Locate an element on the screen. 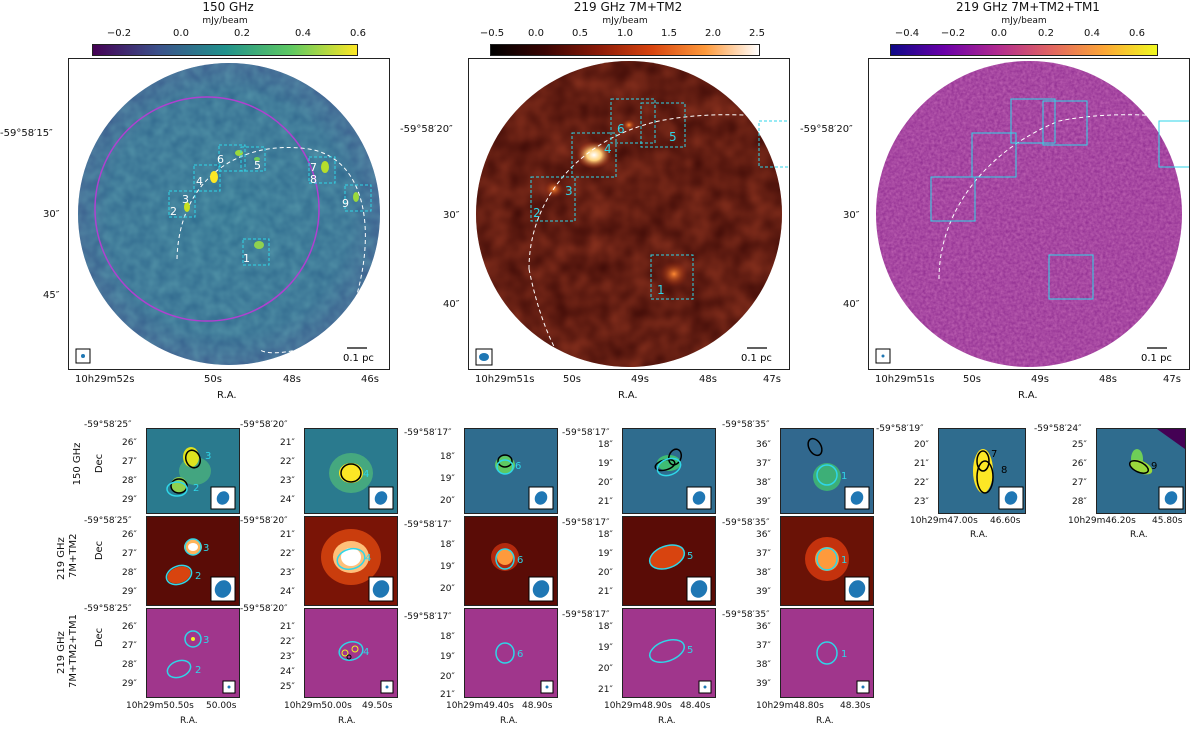 This screenshot has width=1200, height=733. colorbar-tick: 0.5 is located at coordinates (580, 33).